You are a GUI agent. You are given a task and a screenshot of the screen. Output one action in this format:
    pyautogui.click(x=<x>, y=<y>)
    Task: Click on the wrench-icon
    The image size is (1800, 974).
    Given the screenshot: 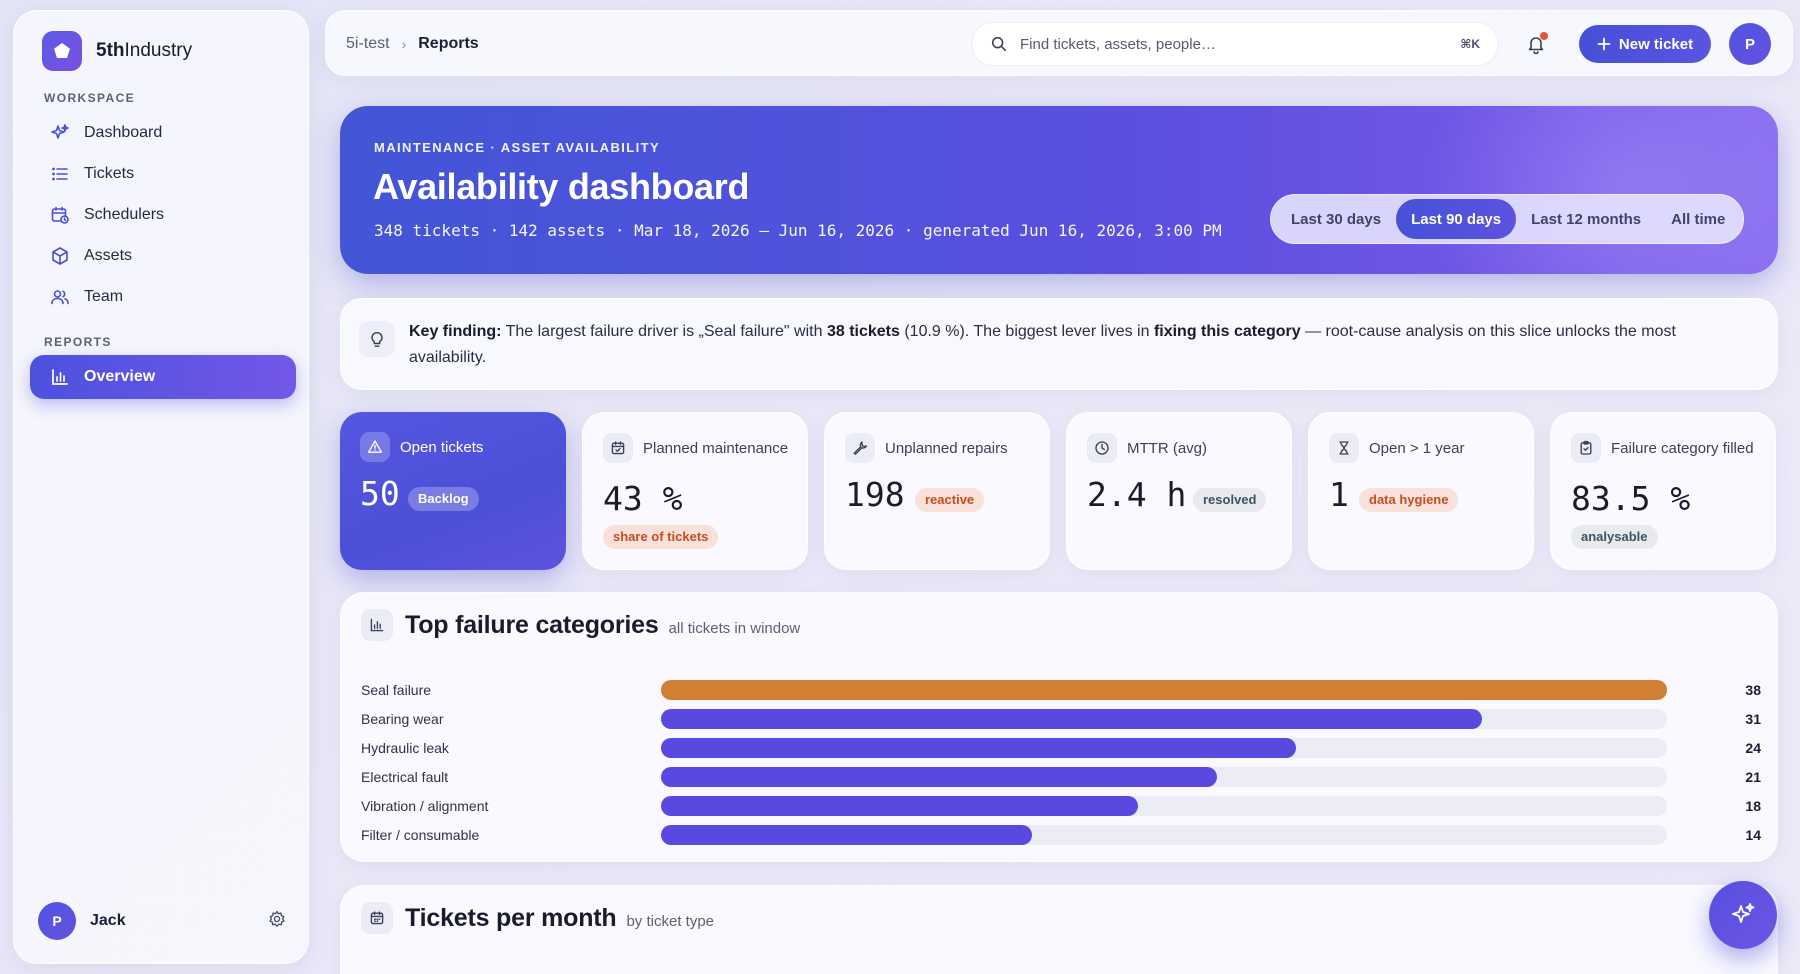 What is the action you would take?
    pyautogui.click(x=860, y=448)
    